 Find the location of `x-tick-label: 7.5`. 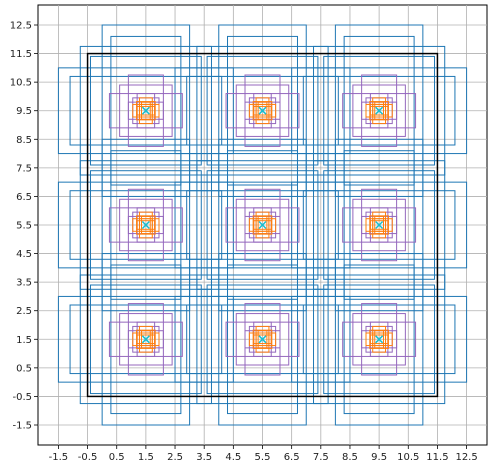

x-tick-label: 7.5 is located at coordinates (321, 457).